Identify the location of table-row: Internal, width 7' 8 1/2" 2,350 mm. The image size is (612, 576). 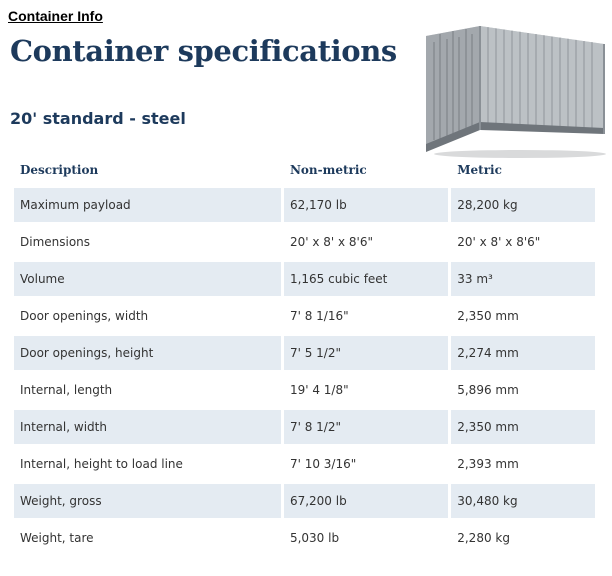
(304, 427).